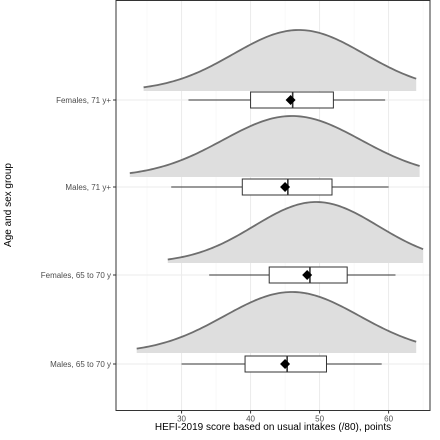 The height and width of the screenshot is (440, 440). What do you see at coordinates (250, 419) in the screenshot?
I see `x-tick-label: 40` at bounding box center [250, 419].